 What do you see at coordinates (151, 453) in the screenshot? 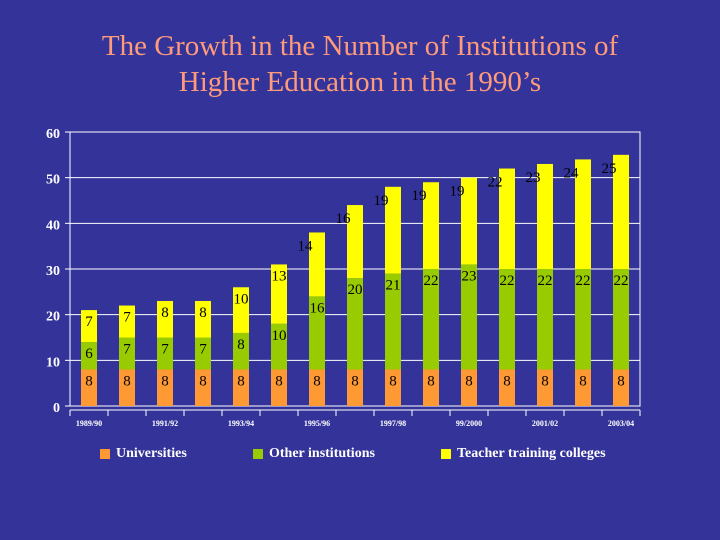
I see `legend-label-universities: Universities` at bounding box center [151, 453].